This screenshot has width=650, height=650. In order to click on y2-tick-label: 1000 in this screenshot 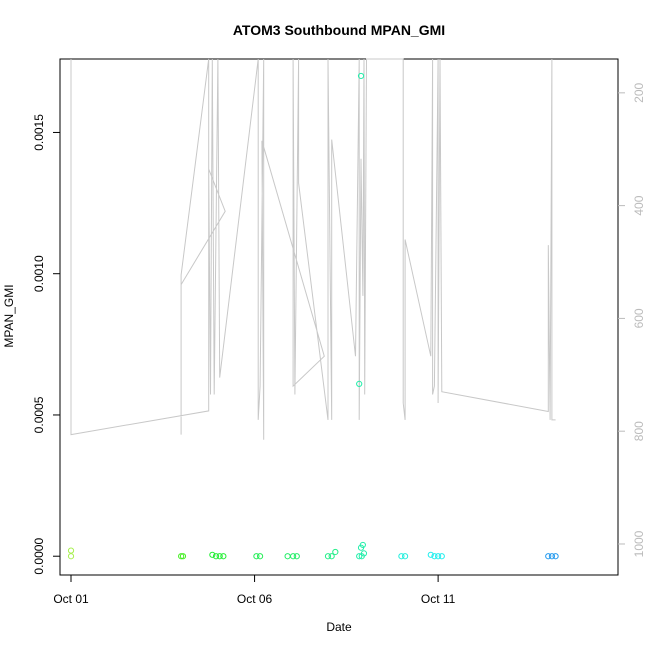, I will do `click(639, 543)`.